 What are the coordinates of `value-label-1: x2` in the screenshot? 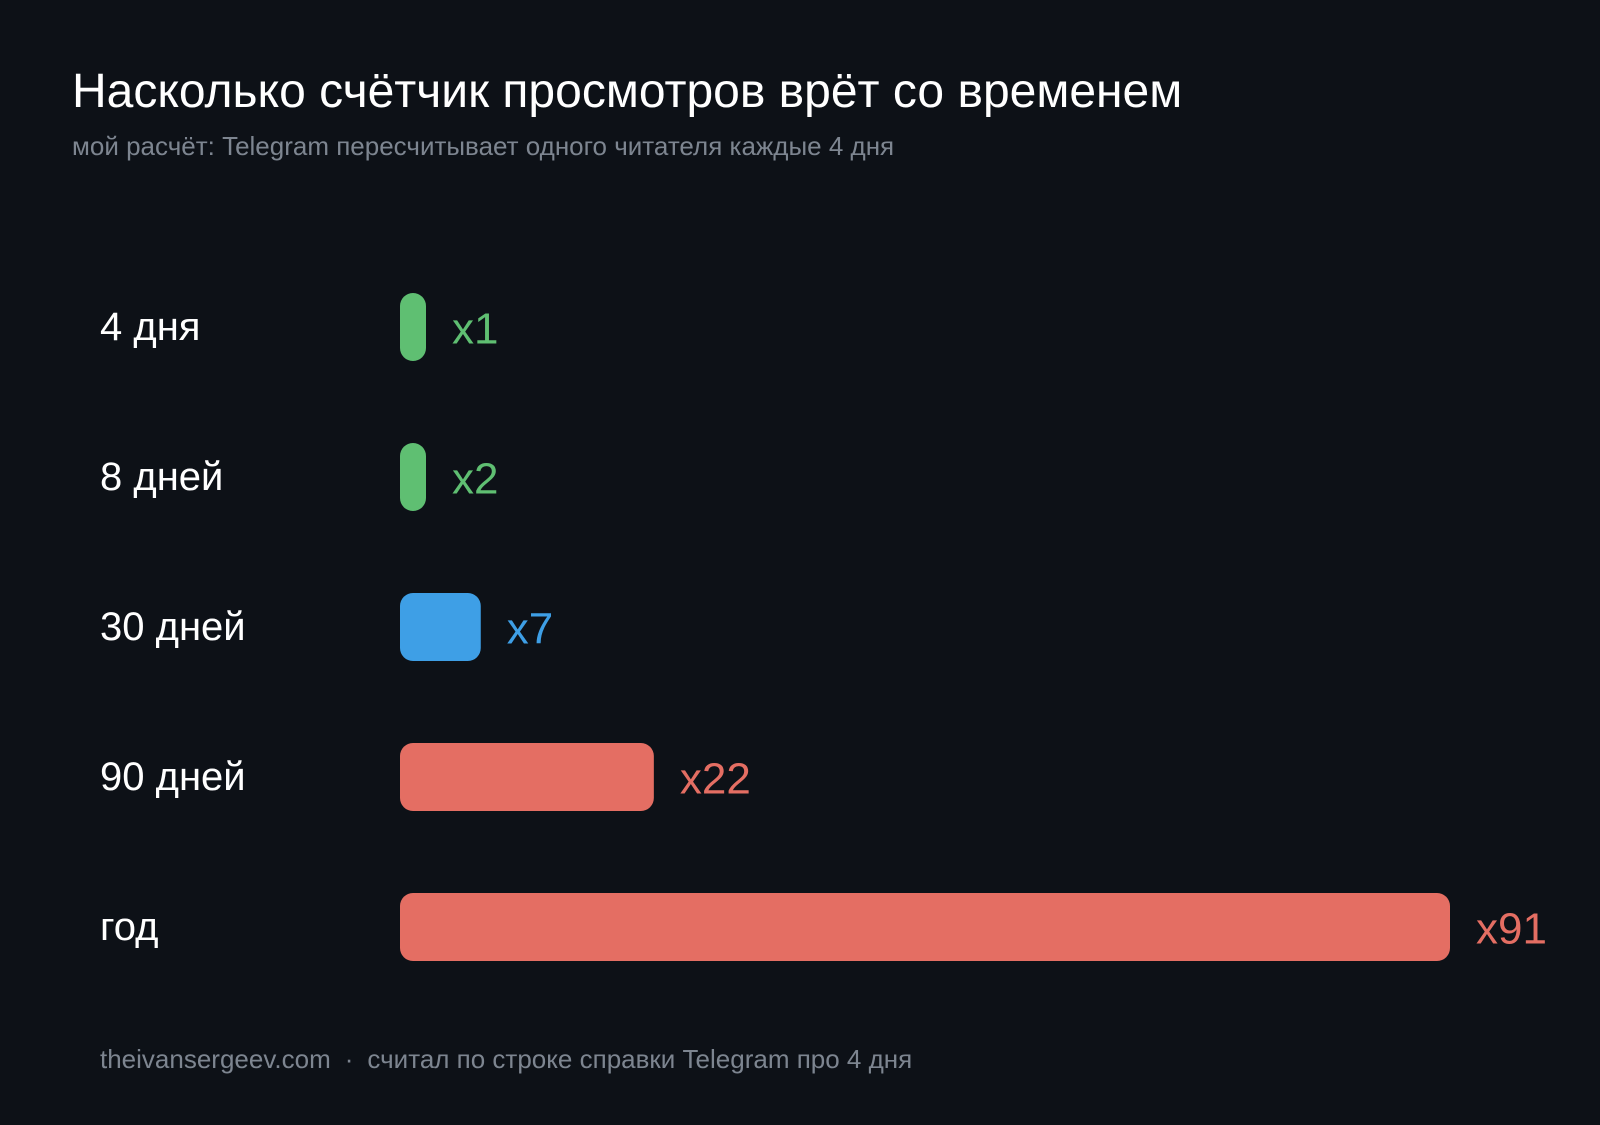 It's located at (475, 479).